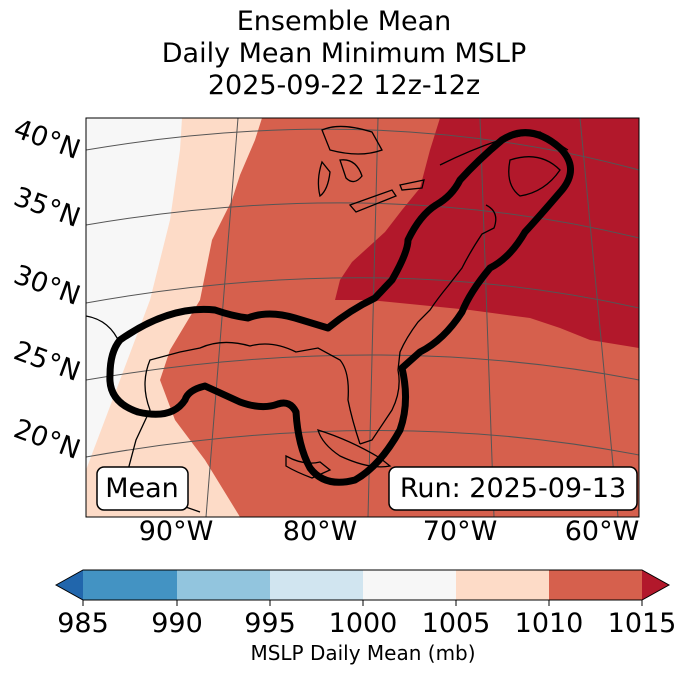 This screenshot has width=688, height=674. I want to click on lake-ontario, so click(412, 185).